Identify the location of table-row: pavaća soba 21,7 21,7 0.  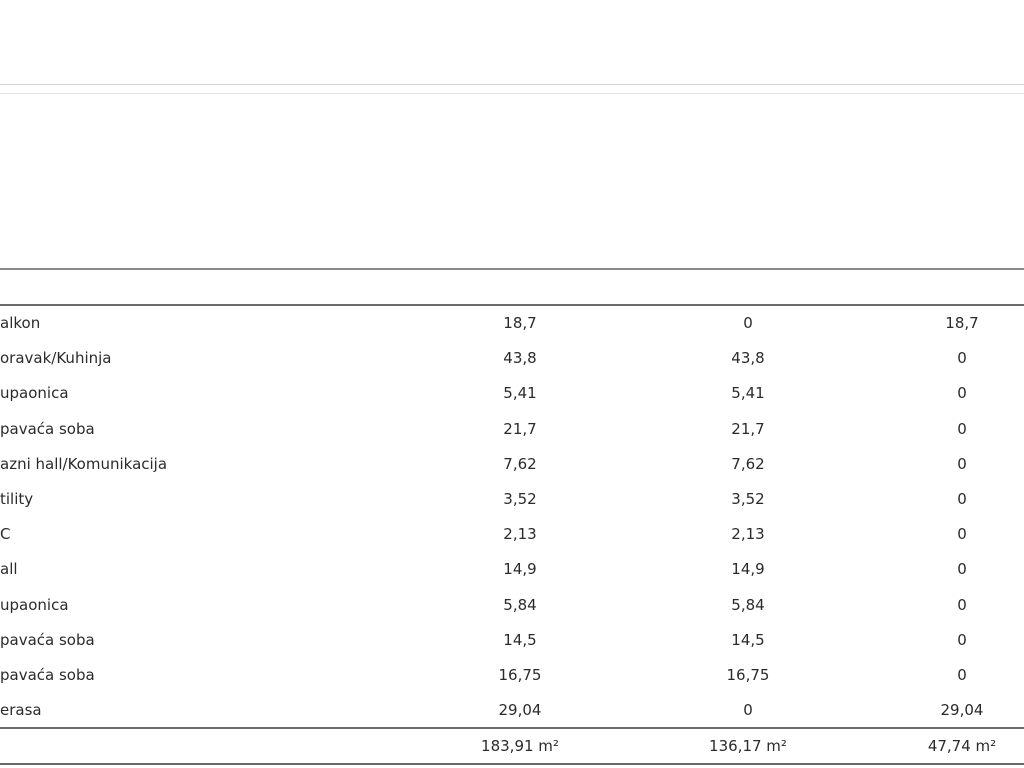
(512, 429).